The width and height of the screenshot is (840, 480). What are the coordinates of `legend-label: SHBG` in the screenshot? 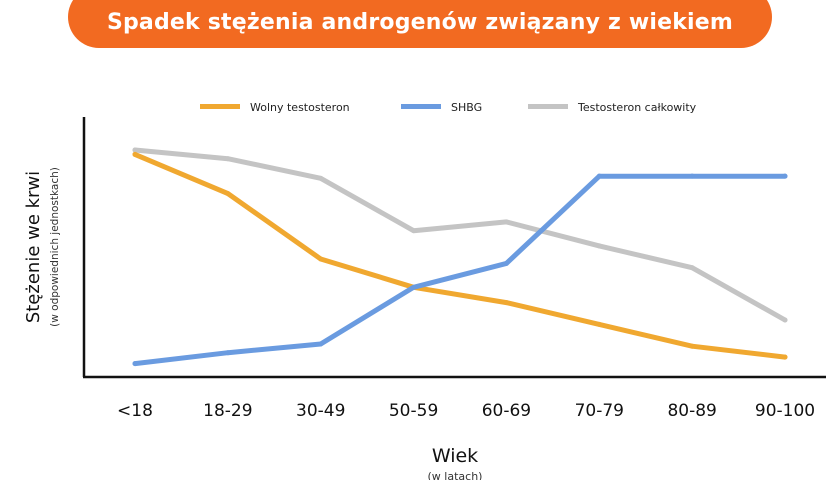 It's located at (466, 107).